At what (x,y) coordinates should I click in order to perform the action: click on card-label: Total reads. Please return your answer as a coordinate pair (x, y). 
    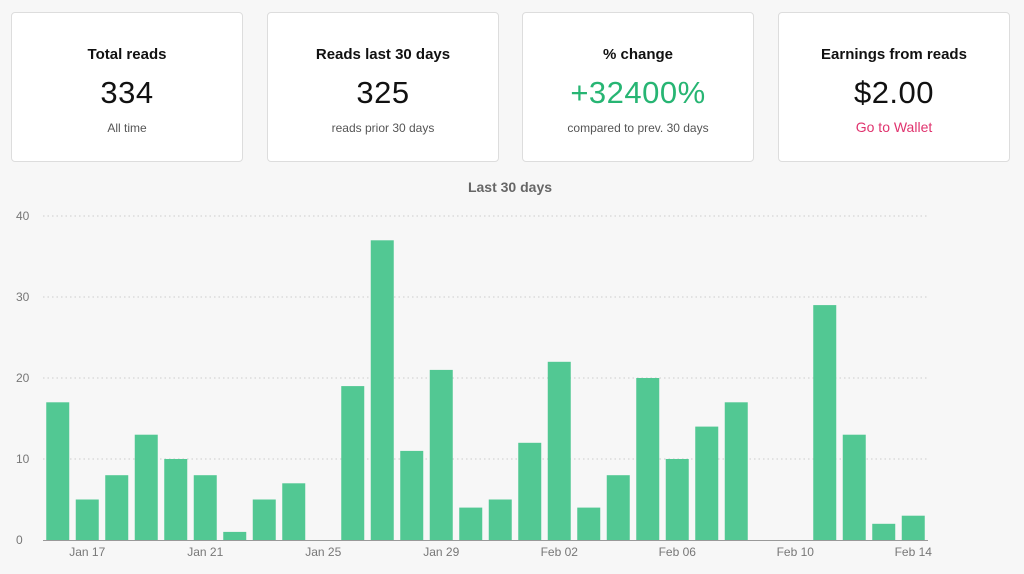
    Looking at the image, I should click on (127, 54).